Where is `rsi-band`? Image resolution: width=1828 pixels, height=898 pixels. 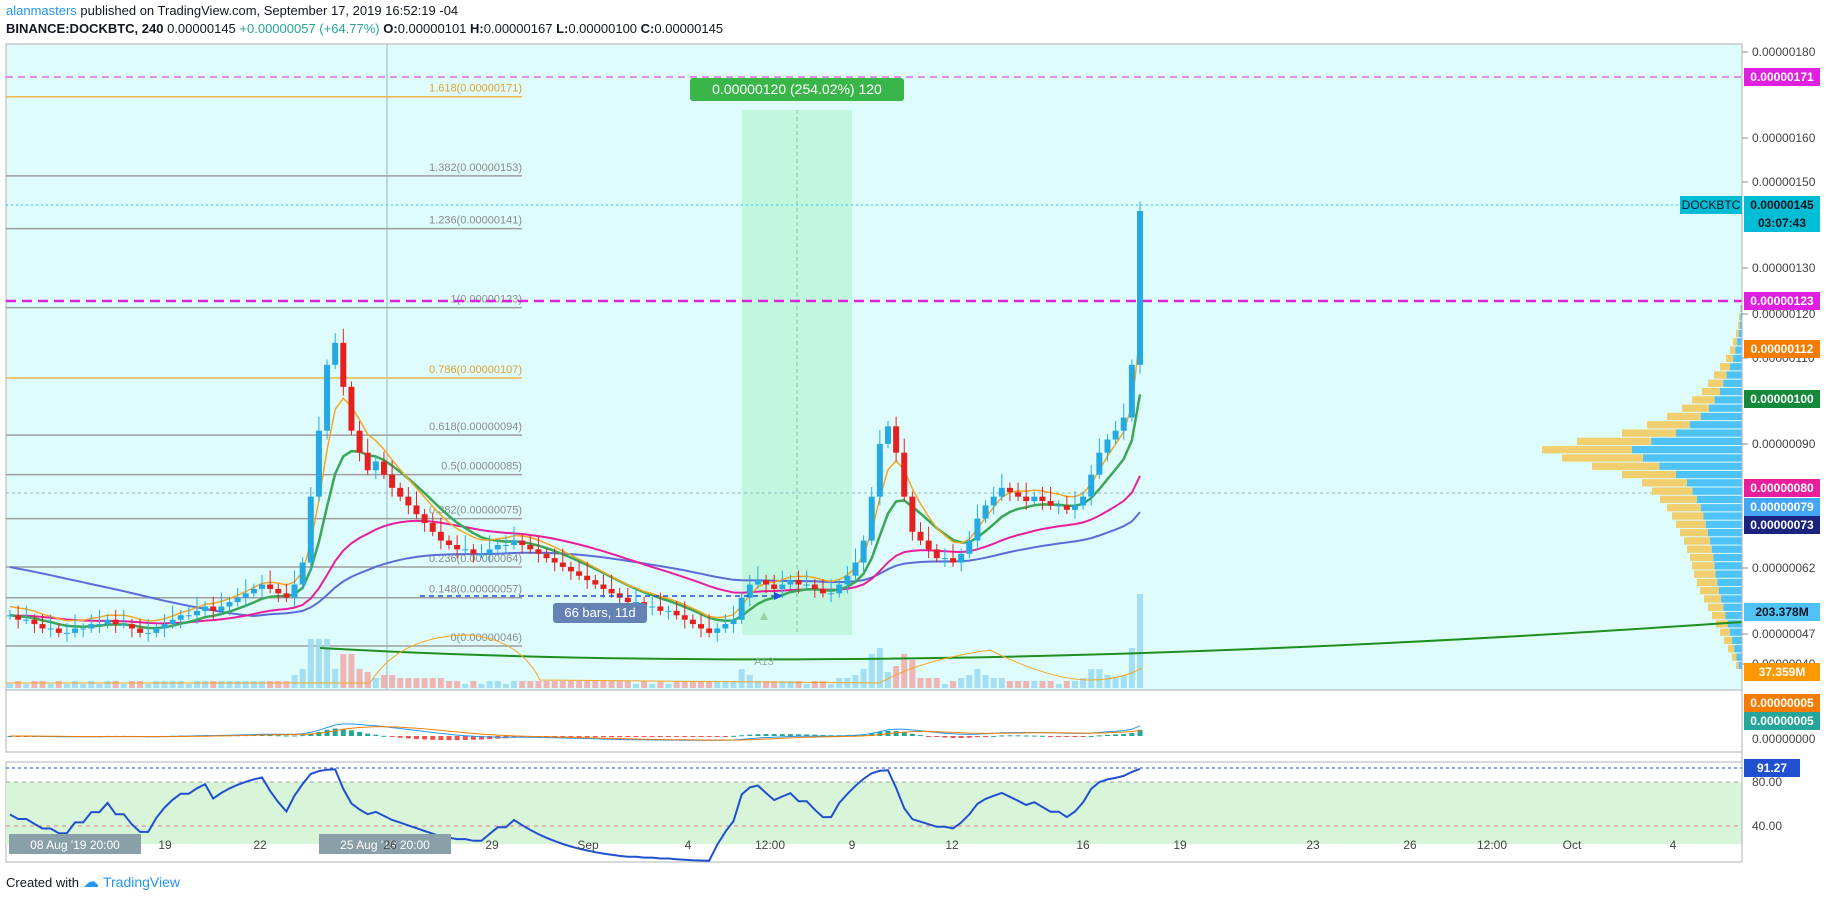
rsi-band is located at coordinates (874, 813).